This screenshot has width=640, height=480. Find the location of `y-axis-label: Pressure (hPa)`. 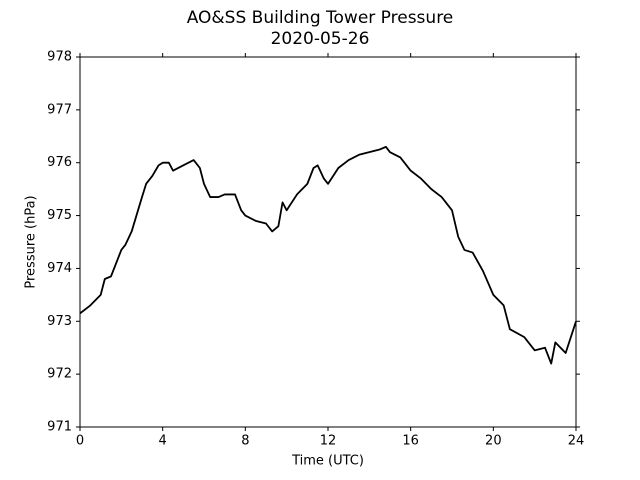

y-axis-label: Pressure (hPa) is located at coordinates (31, 241).